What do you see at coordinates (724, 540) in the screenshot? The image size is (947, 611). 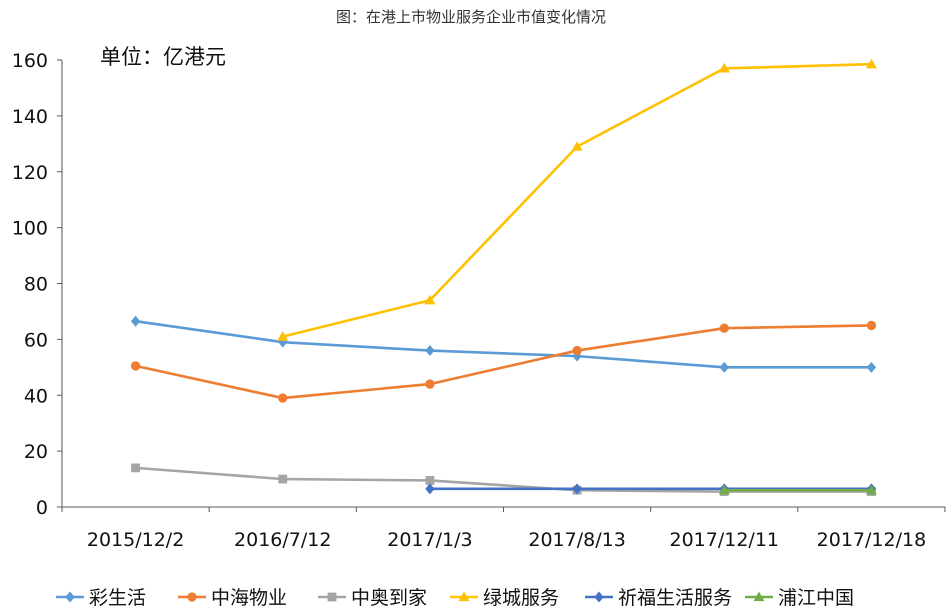 I see `x-tick-label: 2017/12/11` at bounding box center [724, 540].